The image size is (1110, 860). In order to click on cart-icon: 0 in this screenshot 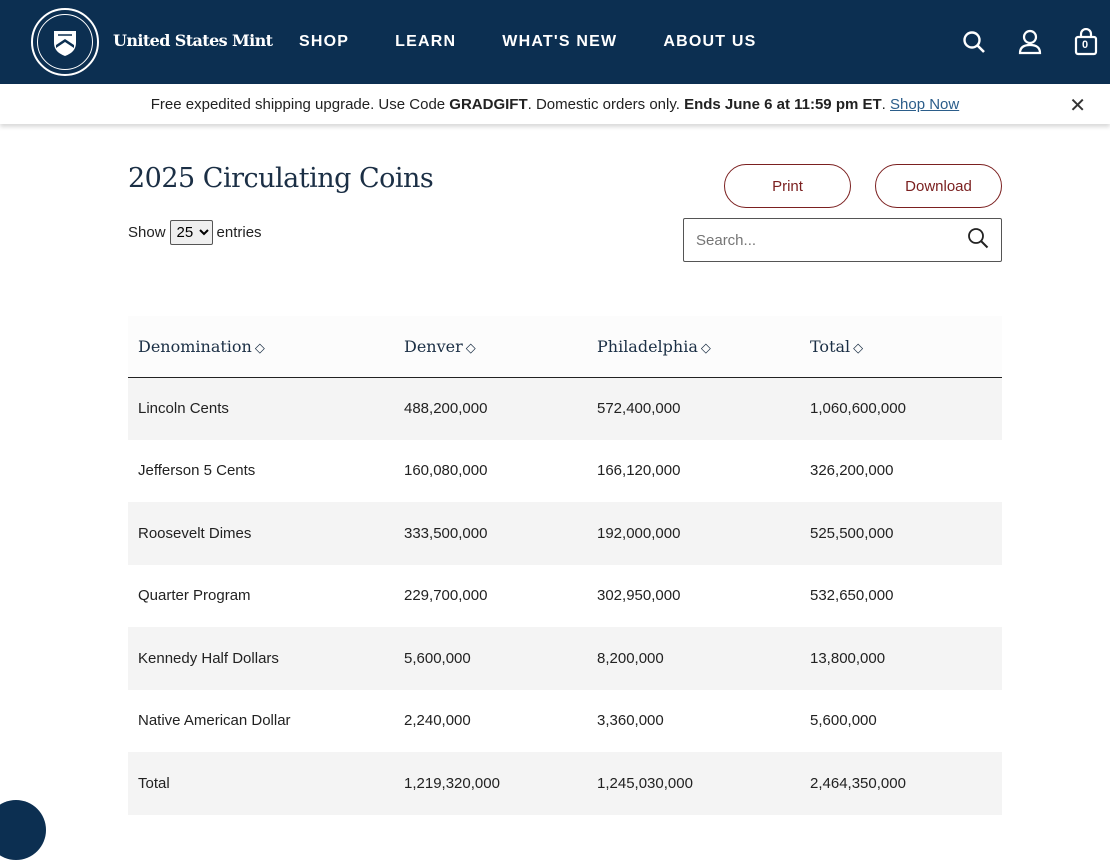, I will do `click(1086, 42)`.